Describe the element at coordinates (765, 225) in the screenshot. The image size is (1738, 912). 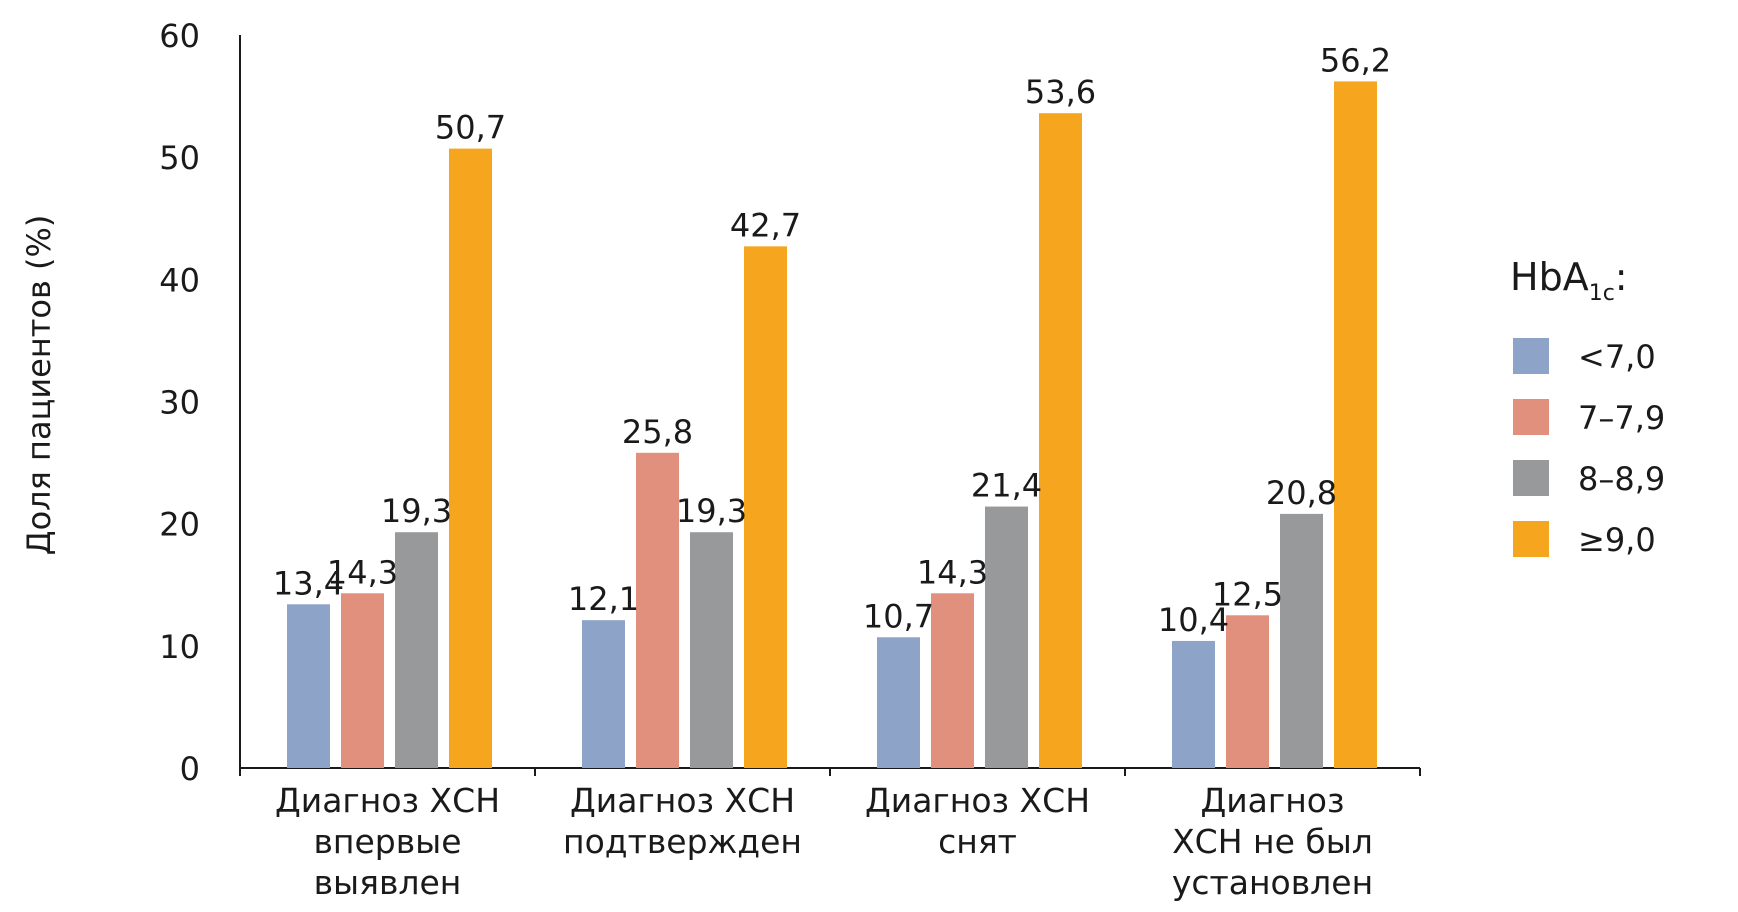
I see `data-label: 42,7` at that location.